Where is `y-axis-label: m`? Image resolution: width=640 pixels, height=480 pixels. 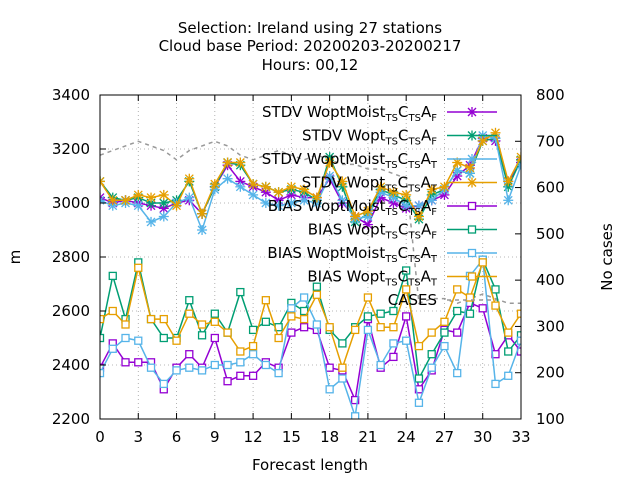
y-axis-label: m is located at coordinates (15, 257).